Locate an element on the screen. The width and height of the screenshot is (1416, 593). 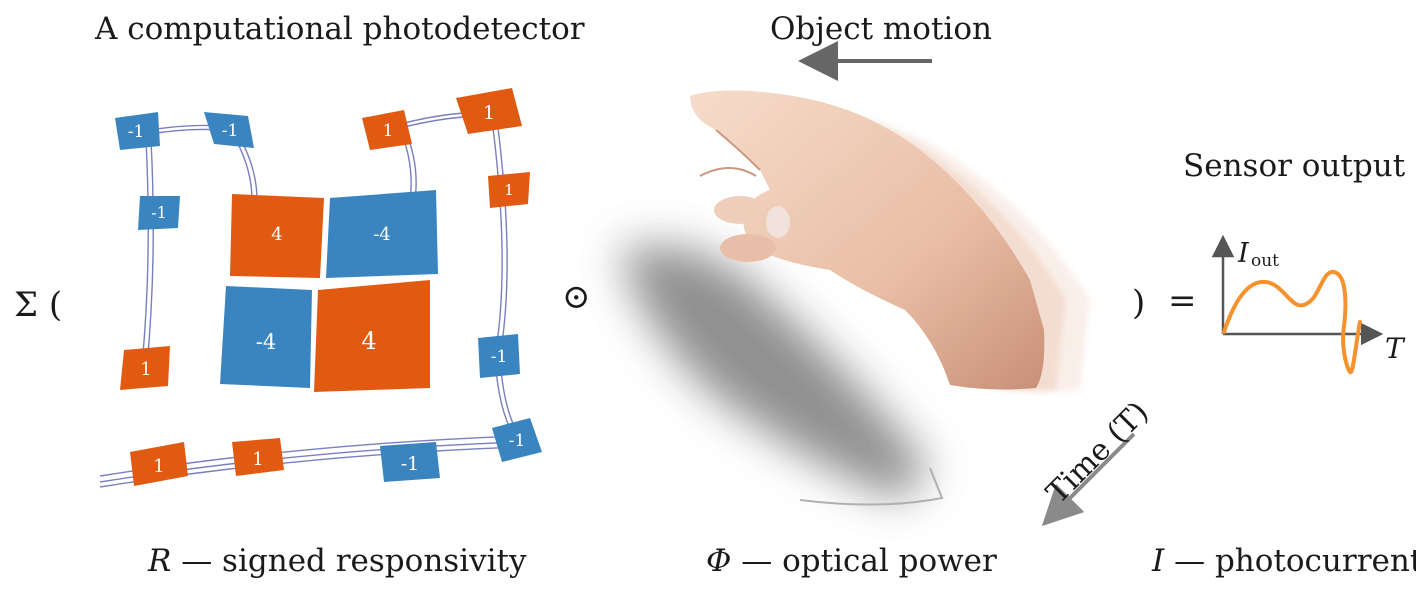
phi-text: — optical power is located at coordinates (869, 561).